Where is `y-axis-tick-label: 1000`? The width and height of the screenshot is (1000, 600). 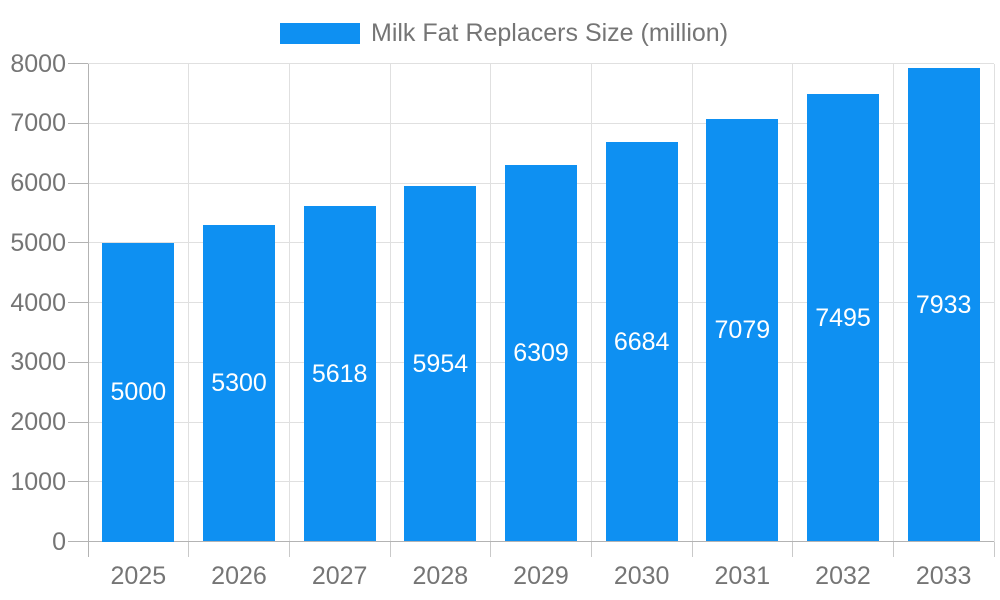
y-axis-tick-label: 1000 is located at coordinates (38, 481).